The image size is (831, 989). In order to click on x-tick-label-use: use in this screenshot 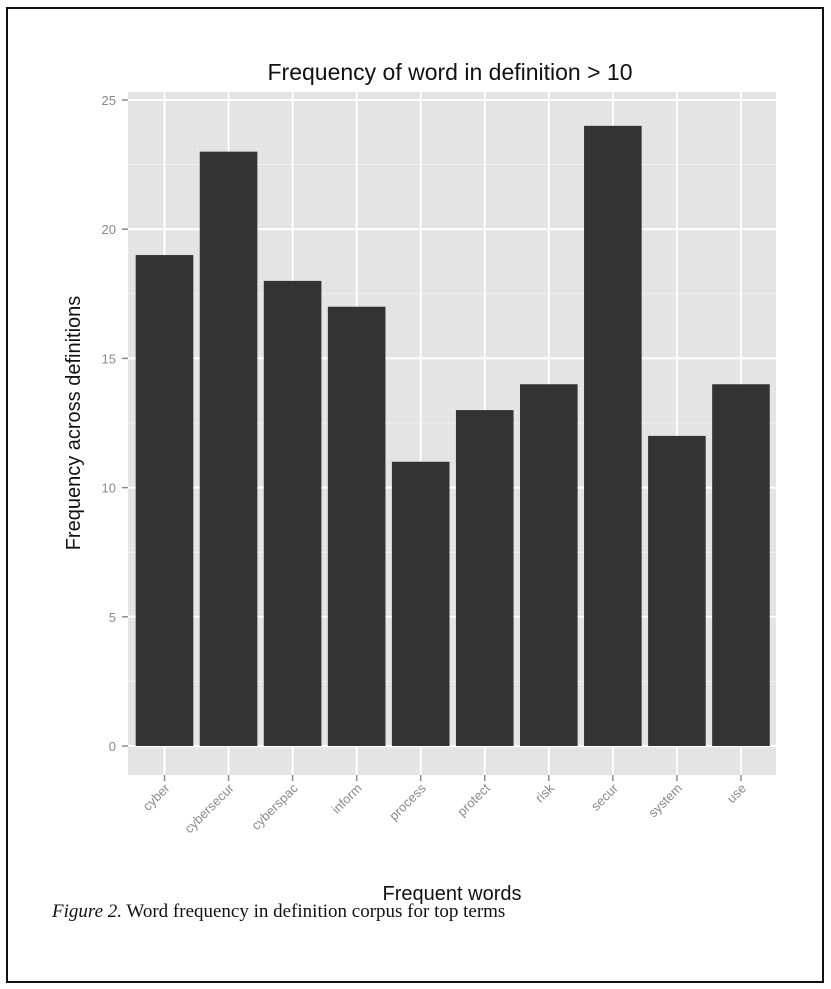, I will do `click(736, 793)`.